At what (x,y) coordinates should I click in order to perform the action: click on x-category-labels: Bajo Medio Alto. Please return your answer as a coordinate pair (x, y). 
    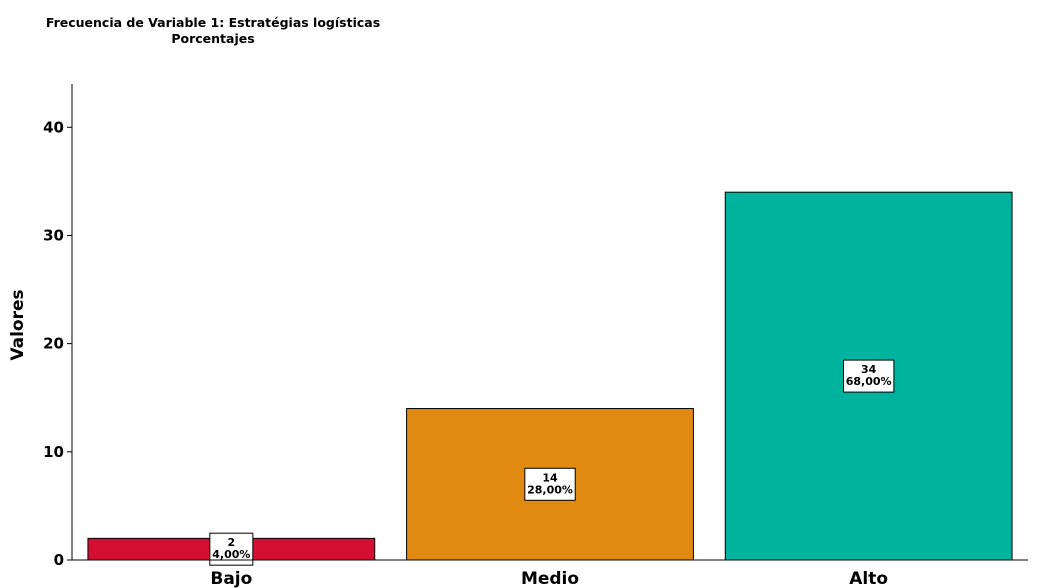
    Looking at the image, I should click on (549, 578).